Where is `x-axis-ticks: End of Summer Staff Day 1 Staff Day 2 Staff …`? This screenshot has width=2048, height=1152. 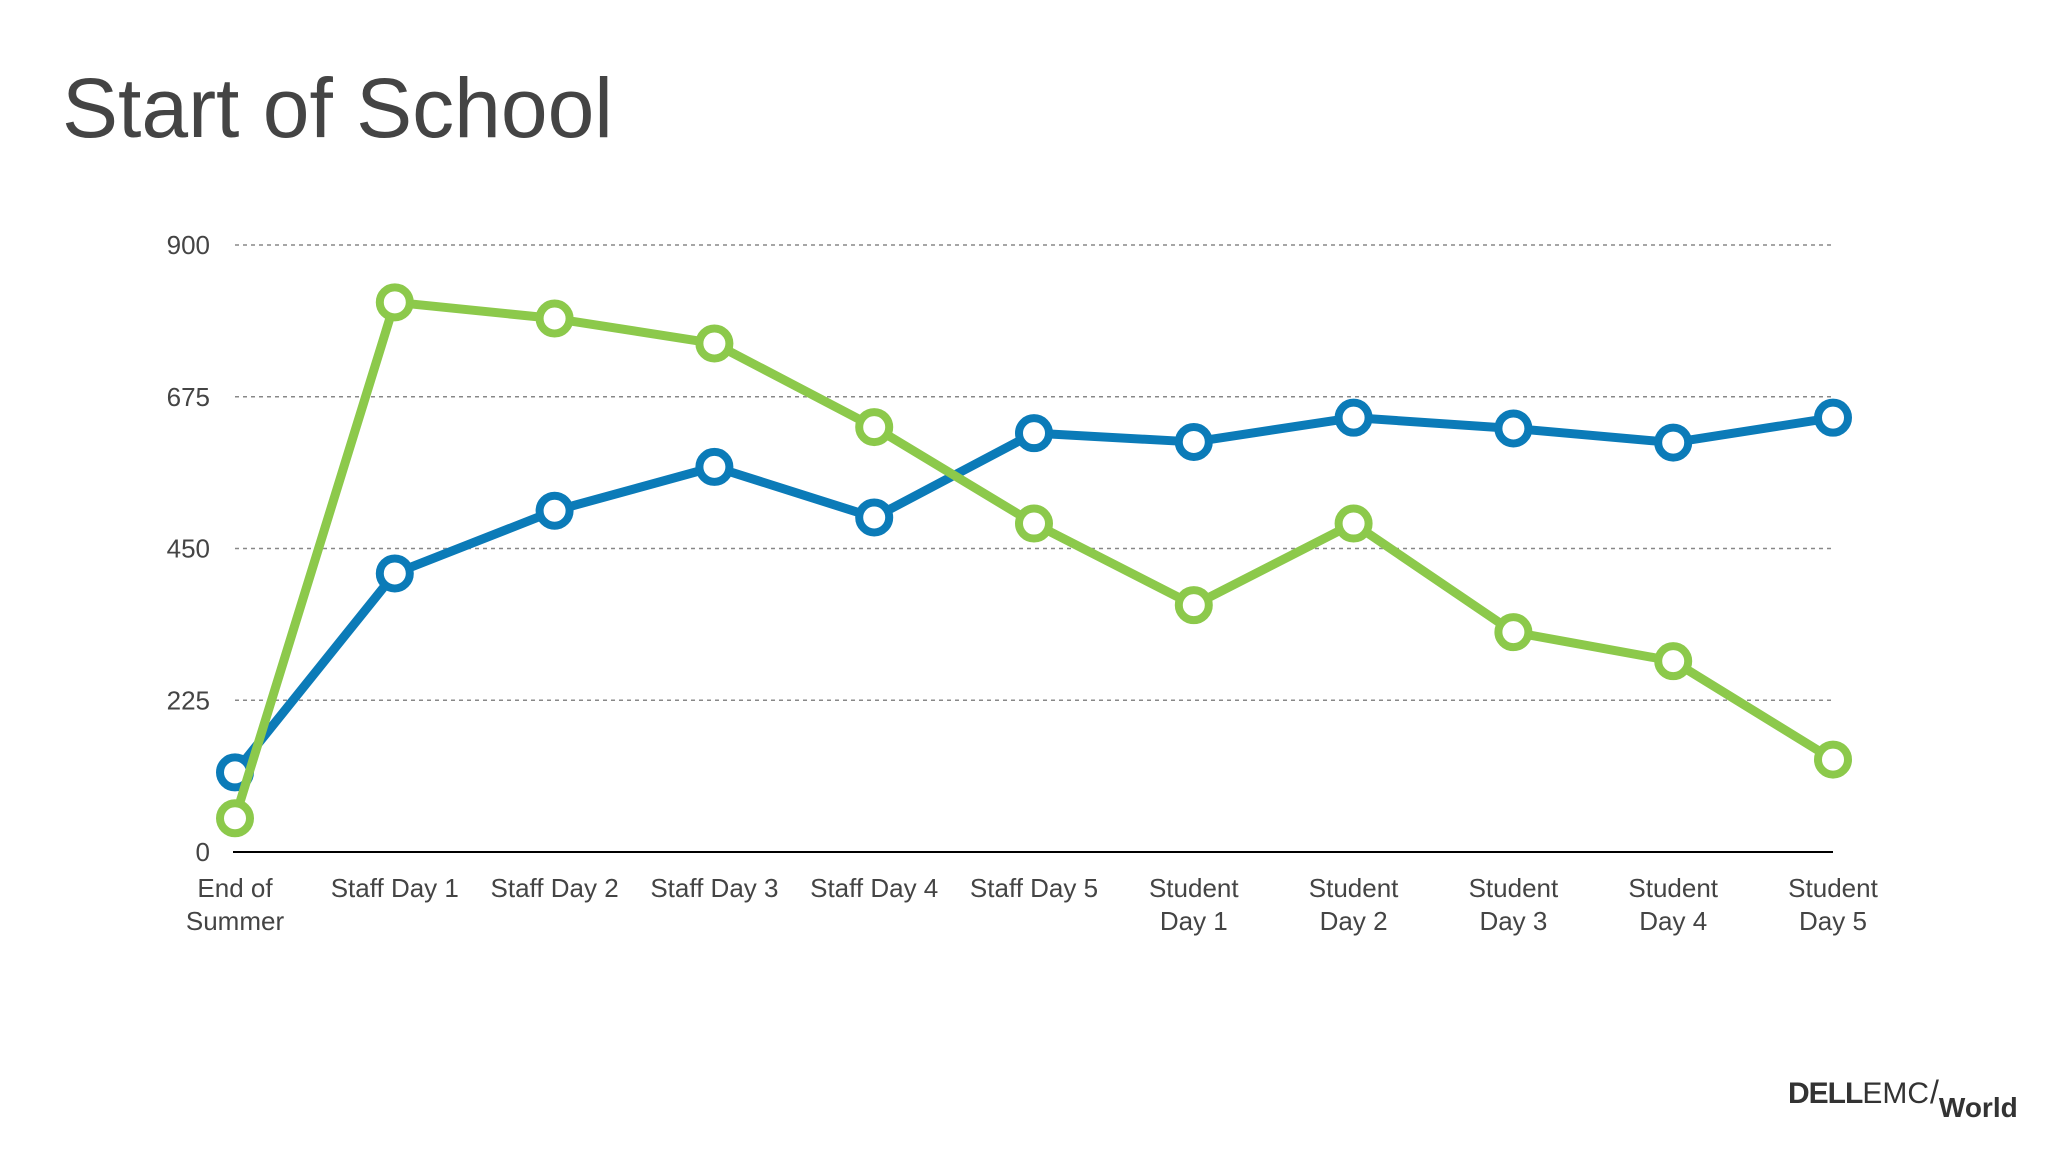 x-axis-ticks: End of Summer Staff Day 1 Staff Day 2 Staff … is located at coordinates (1032, 904).